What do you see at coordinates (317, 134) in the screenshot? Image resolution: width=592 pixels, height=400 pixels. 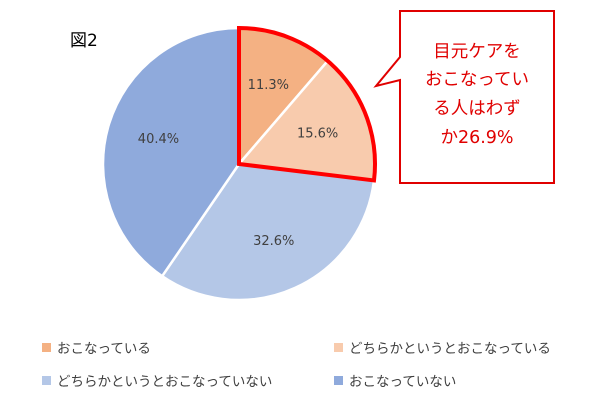 I see `slice-label-2: 15.6%` at bounding box center [317, 134].